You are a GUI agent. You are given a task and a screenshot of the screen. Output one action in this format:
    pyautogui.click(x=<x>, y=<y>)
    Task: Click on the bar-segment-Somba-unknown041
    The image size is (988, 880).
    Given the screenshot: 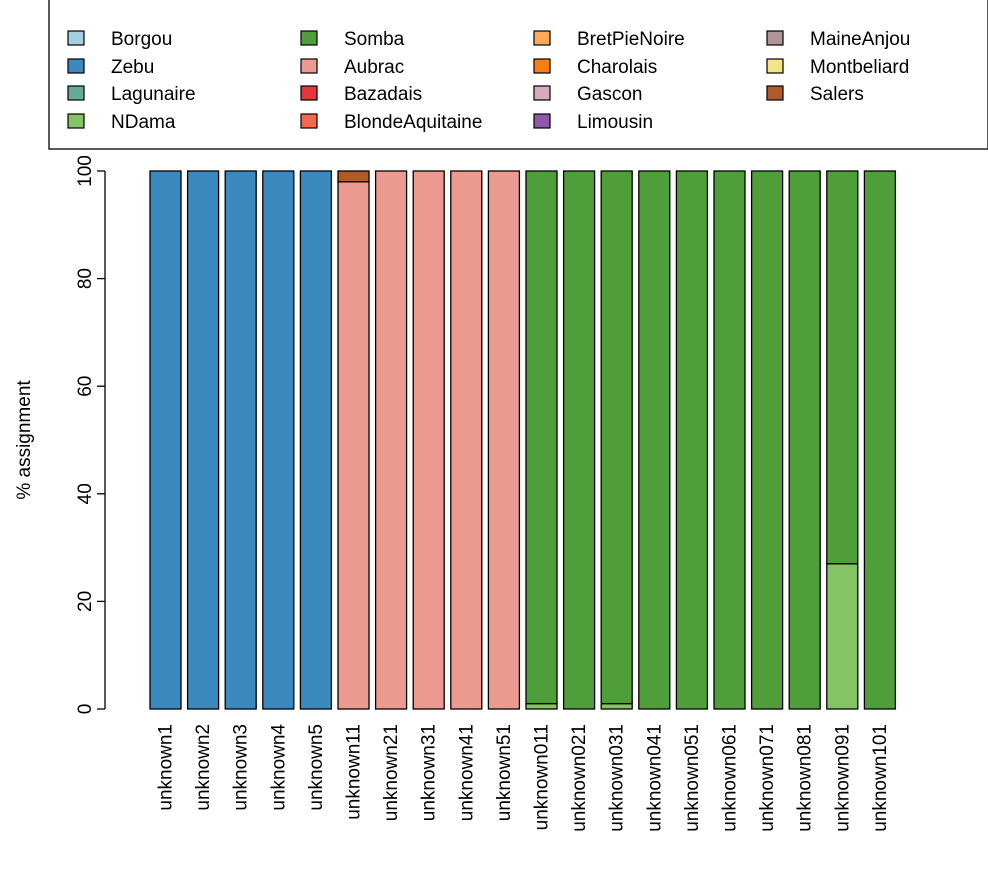 What is the action you would take?
    pyautogui.click(x=654, y=440)
    